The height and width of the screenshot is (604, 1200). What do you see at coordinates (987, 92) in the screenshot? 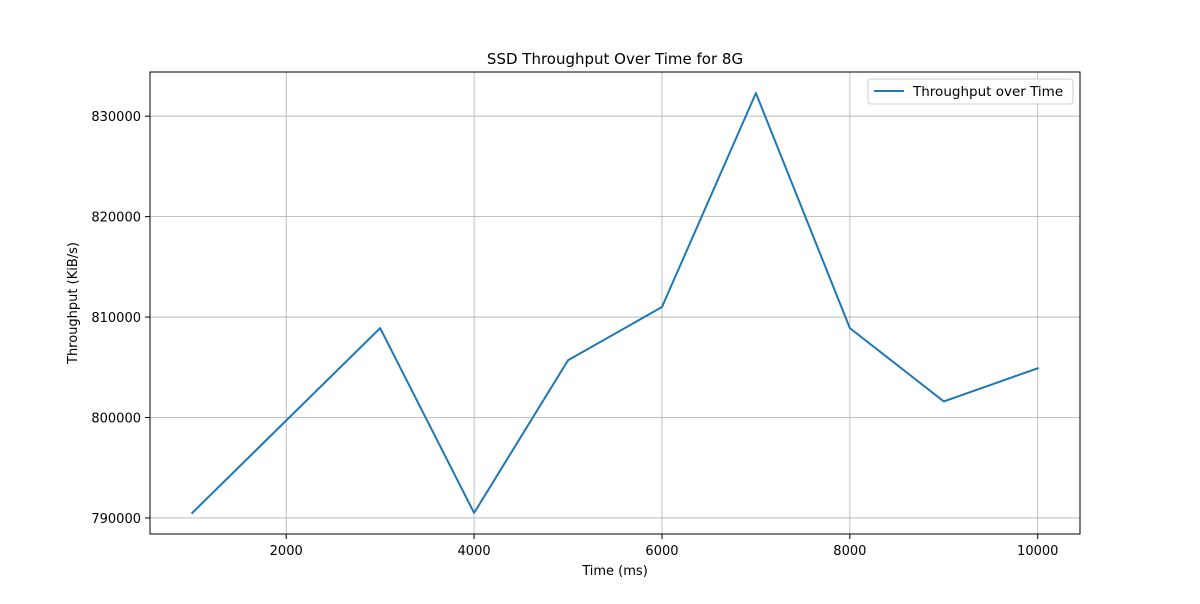
I see `legend-label: Throughput over Time` at bounding box center [987, 92].